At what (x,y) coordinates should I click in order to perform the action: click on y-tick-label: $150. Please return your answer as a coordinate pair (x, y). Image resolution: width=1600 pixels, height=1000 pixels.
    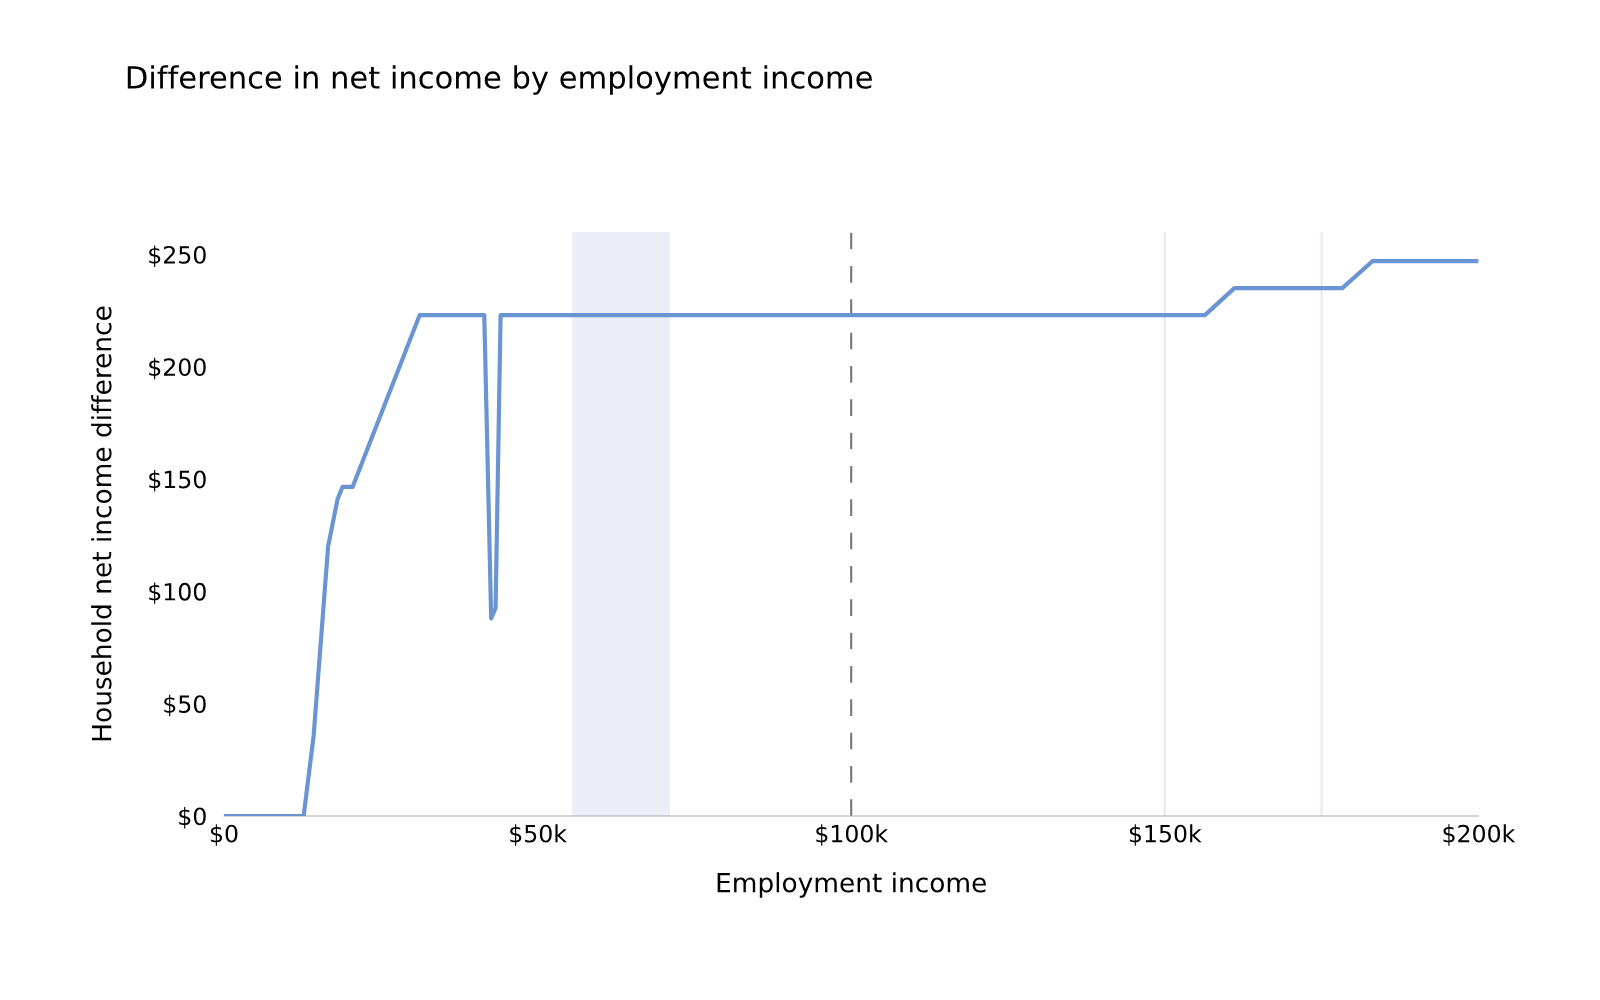
    Looking at the image, I should click on (177, 481).